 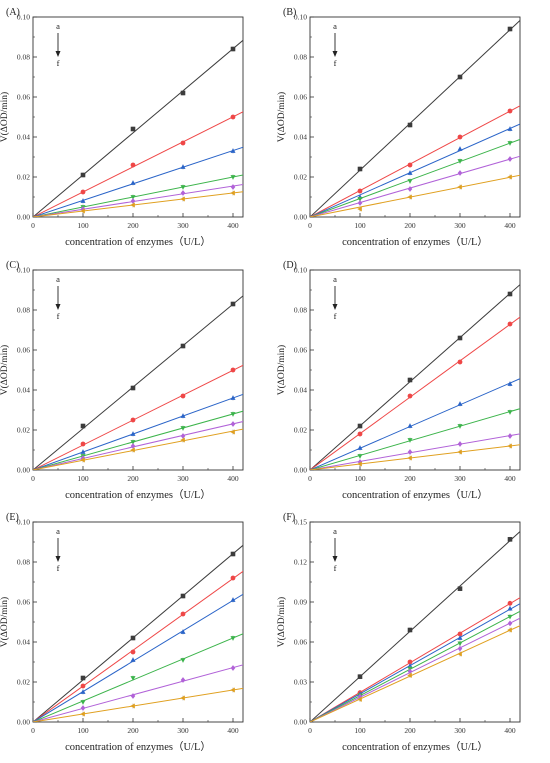 What do you see at coordinates (289, 12) in the screenshot?
I see `panel-label: (B)` at bounding box center [289, 12].